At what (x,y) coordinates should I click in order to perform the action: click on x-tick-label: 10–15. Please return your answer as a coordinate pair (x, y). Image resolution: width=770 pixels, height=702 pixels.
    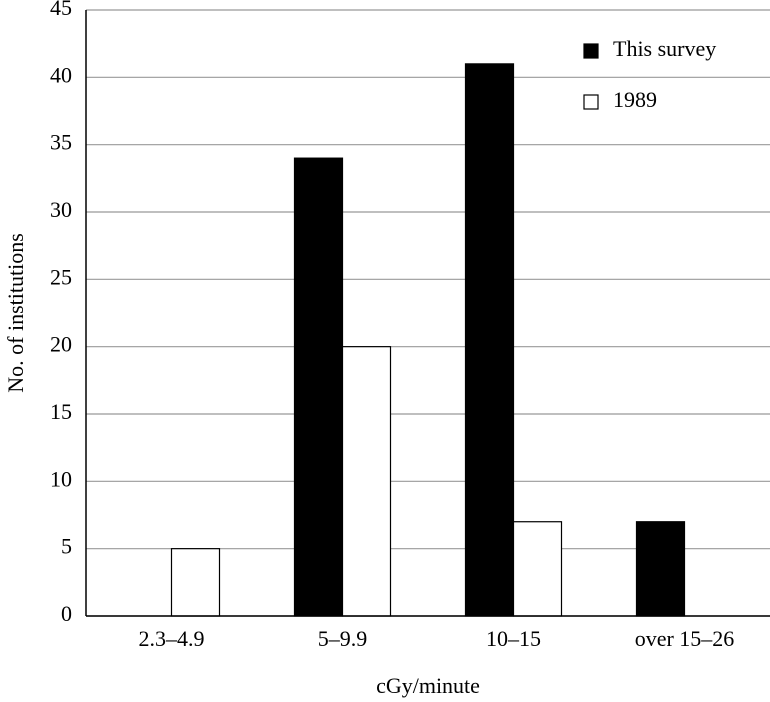
    Looking at the image, I should click on (513, 638).